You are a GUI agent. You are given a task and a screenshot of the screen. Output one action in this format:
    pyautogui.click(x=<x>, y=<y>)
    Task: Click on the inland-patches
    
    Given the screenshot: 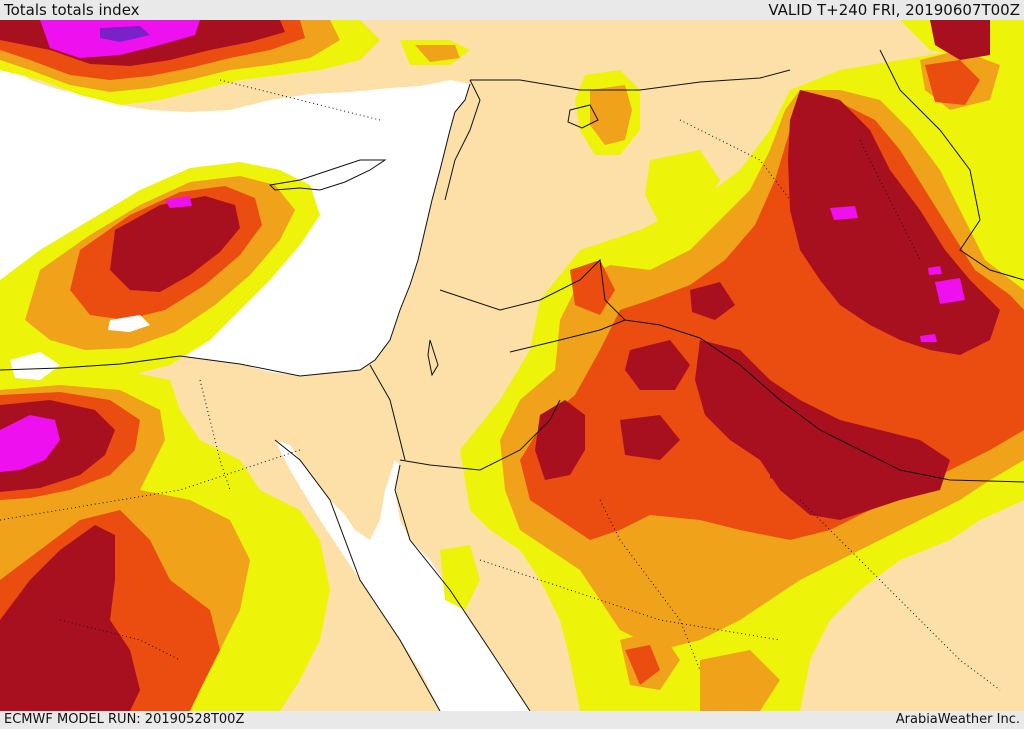 What is the action you would take?
    pyautogui.click(x=176, y=303)
    